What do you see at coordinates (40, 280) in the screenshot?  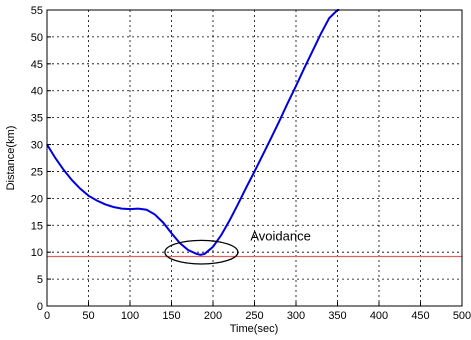 I see `y-tick-label: 5` at bounding box center [40, 280].